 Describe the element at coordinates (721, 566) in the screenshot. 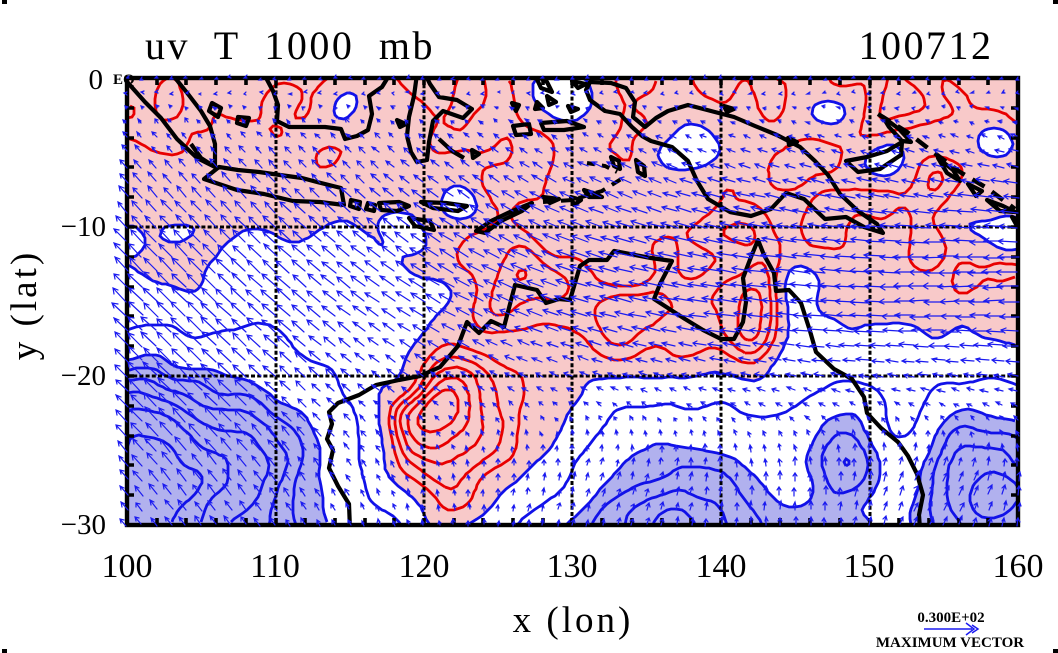

I see `svg-text: 140` at that location.